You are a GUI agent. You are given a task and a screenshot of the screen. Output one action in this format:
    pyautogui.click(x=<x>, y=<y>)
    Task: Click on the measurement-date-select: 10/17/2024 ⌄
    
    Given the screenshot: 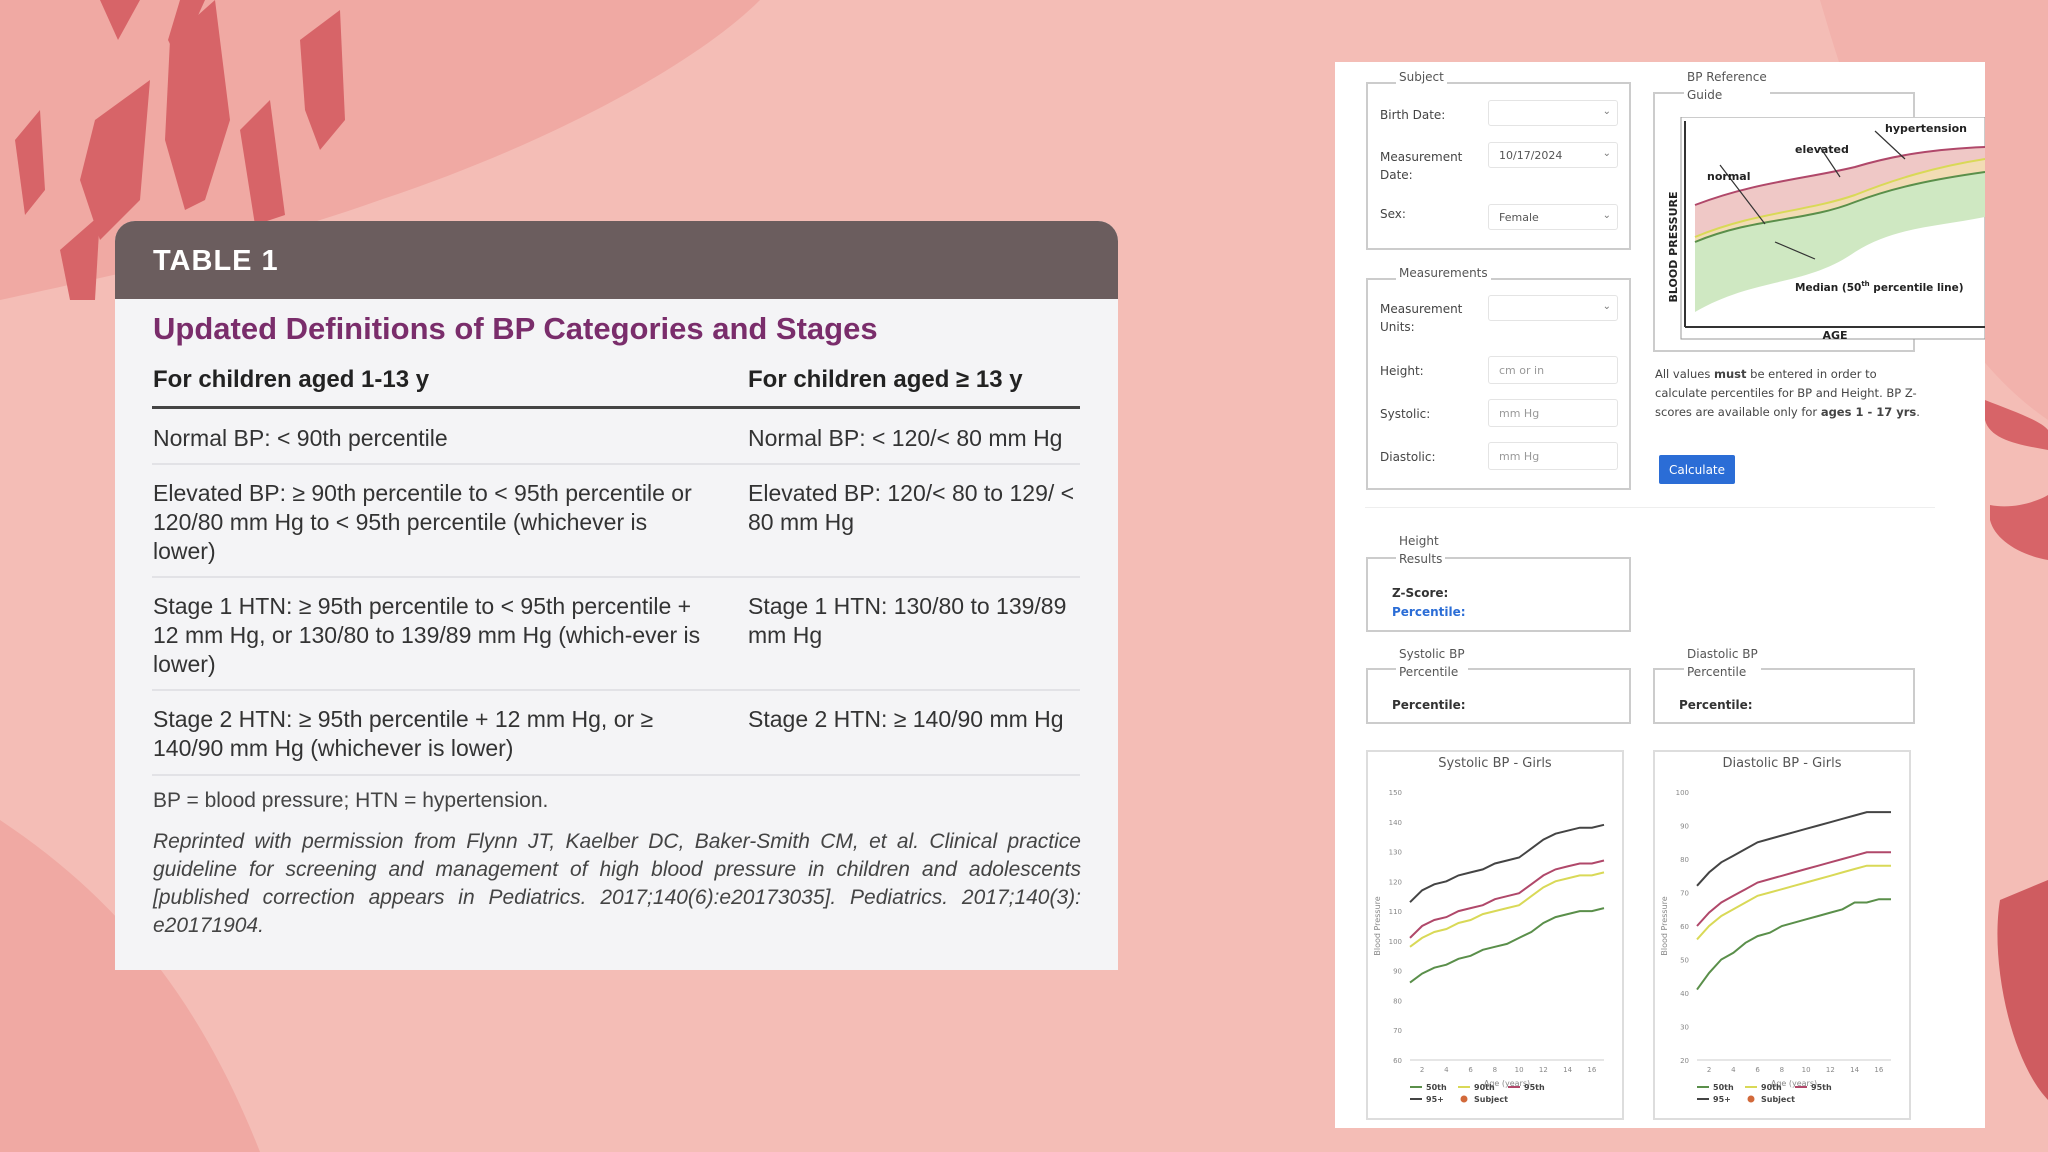 What is the action you would take?
    pyautogui.click(x=1553, y=155)
    